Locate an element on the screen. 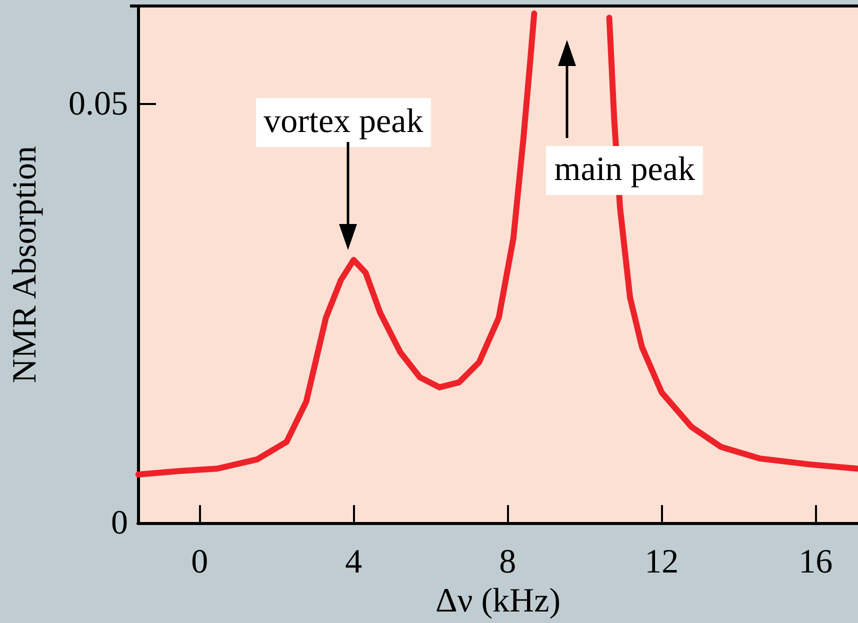 The height and width of the screenshot is (623, 858). x-tick-label: 12 is located at coordinates (661, 562).